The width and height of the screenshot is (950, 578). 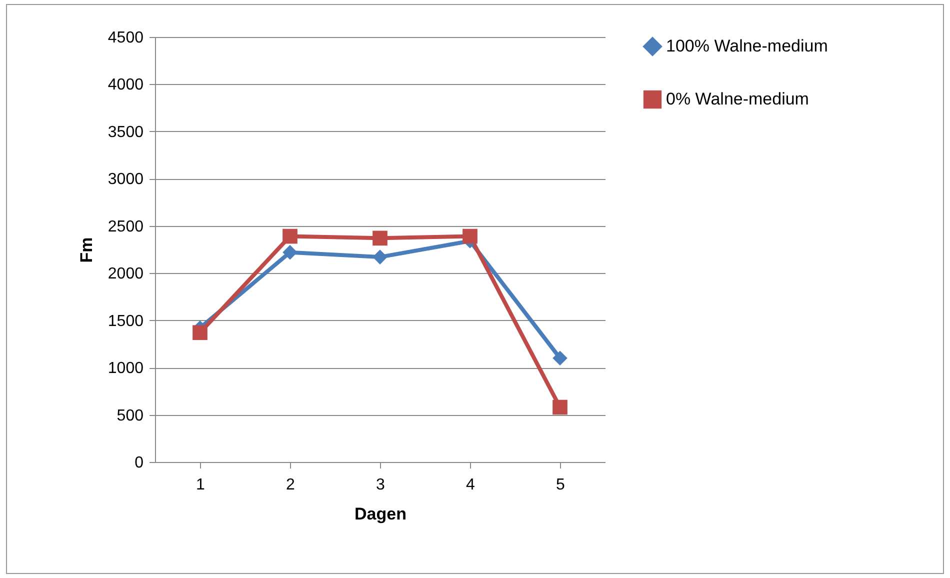 What do you see at coordinates (126, 321) in the screenshot?
I see `y-tick-label: 1500` at bounding box center [126, 321].